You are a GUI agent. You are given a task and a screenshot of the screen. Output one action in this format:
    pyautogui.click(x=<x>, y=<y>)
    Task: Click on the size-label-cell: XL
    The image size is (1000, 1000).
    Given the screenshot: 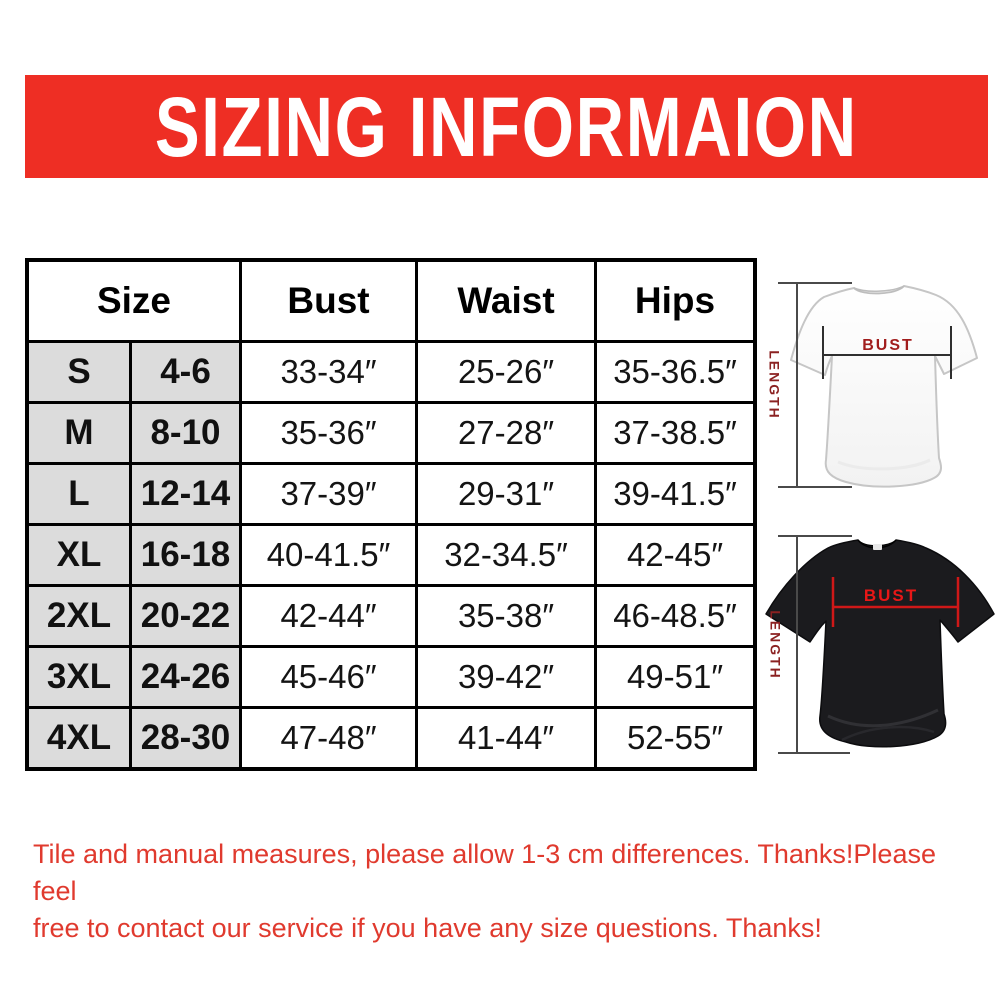 What is the action you would take?
    pyautogui.click(x=79, y=555)
    